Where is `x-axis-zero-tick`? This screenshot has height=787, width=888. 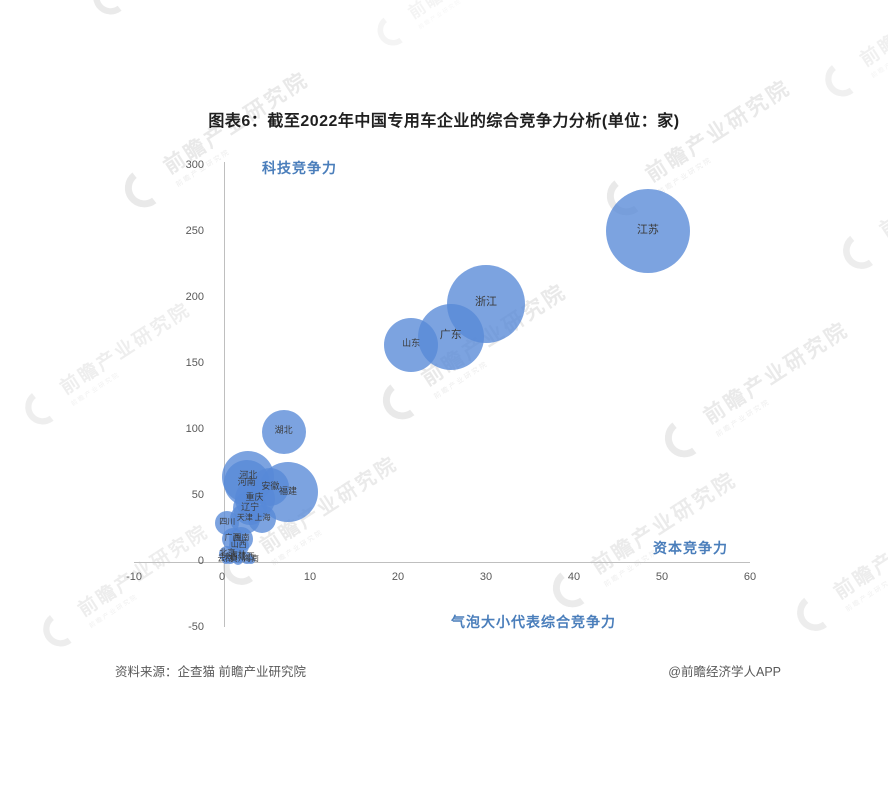 x-axis-zero-tick is located at coordinates (224, 565).